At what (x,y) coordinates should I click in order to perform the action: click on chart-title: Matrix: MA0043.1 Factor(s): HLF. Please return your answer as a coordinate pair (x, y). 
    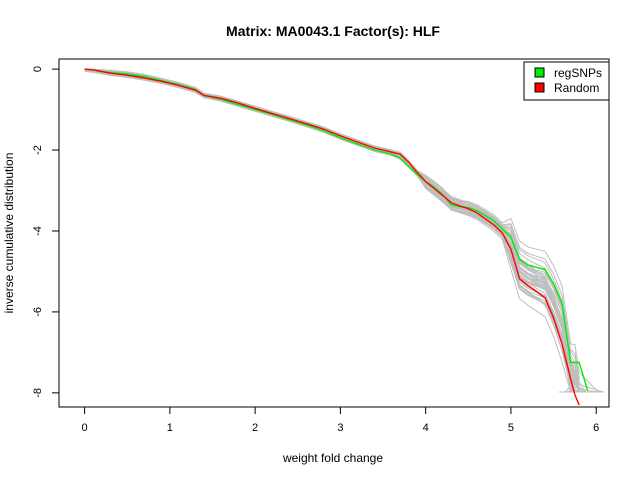
    Looking at the image, I should click on (333, 31).